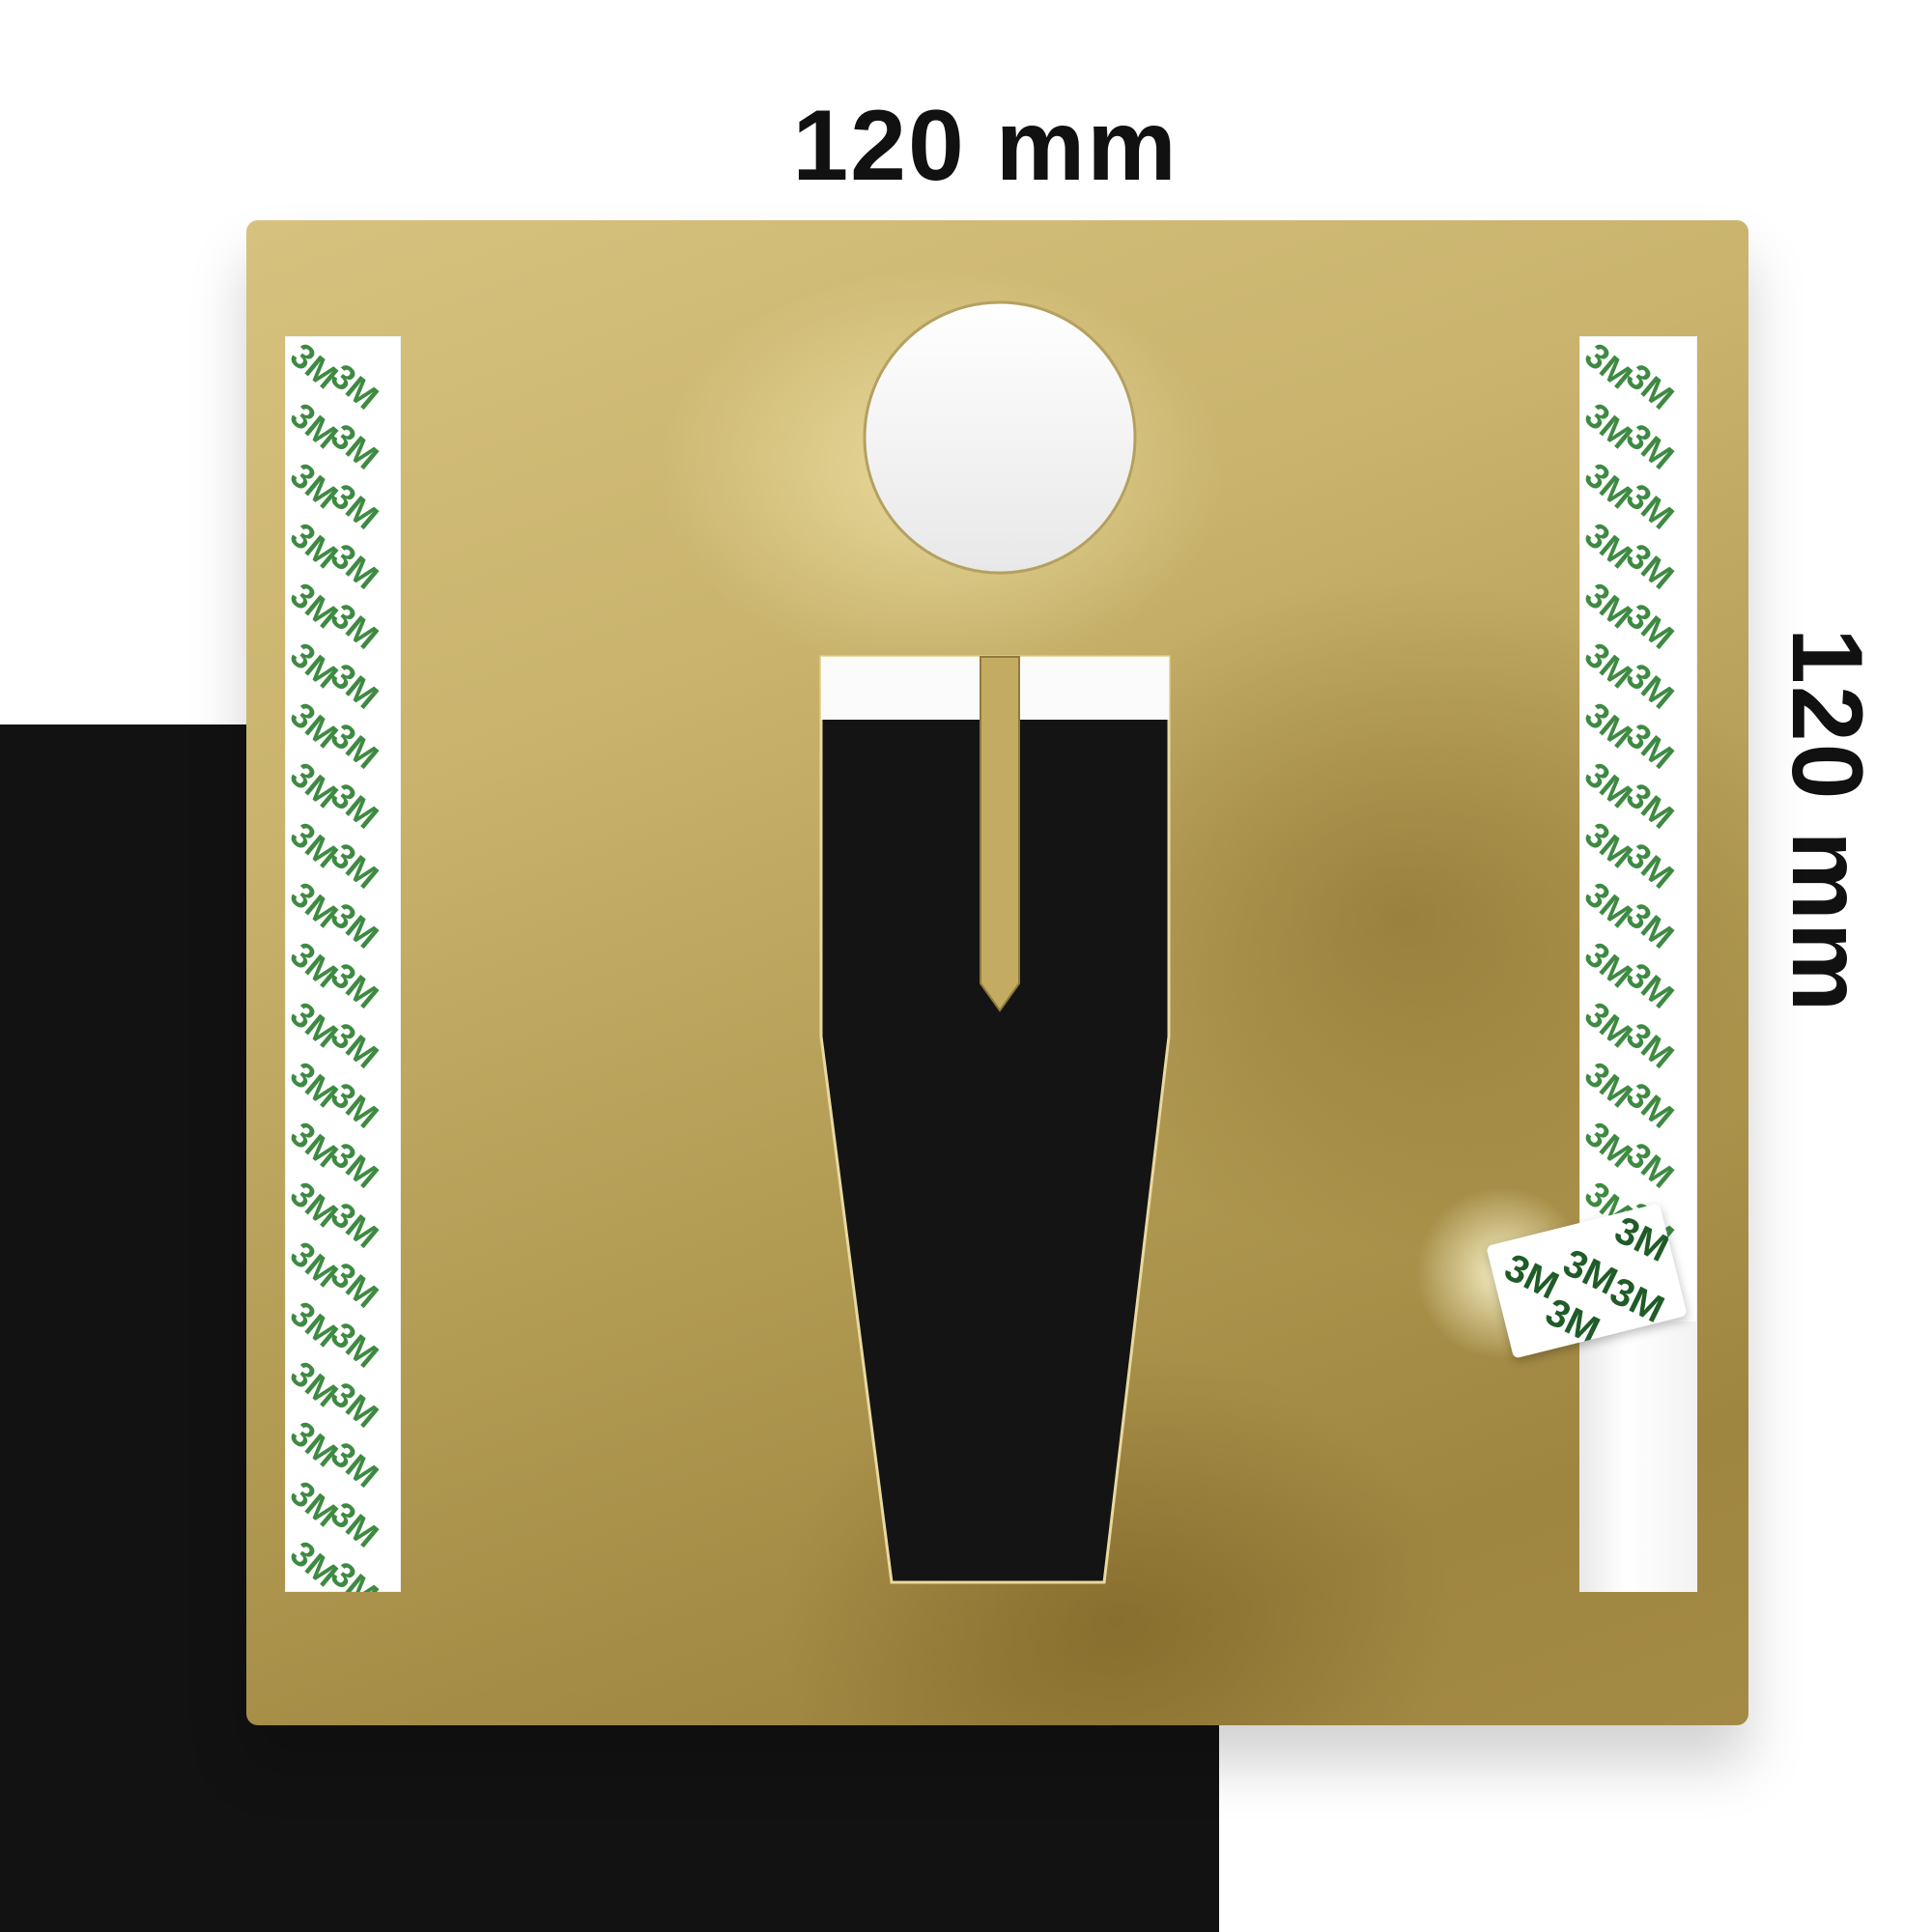 This screenshot has width=1932, height=1932. What do you see at coordinates (1827, 821) in the screenshot?
I see `height-dimension-label: 120 mm` at bounding box center [1827, 821].